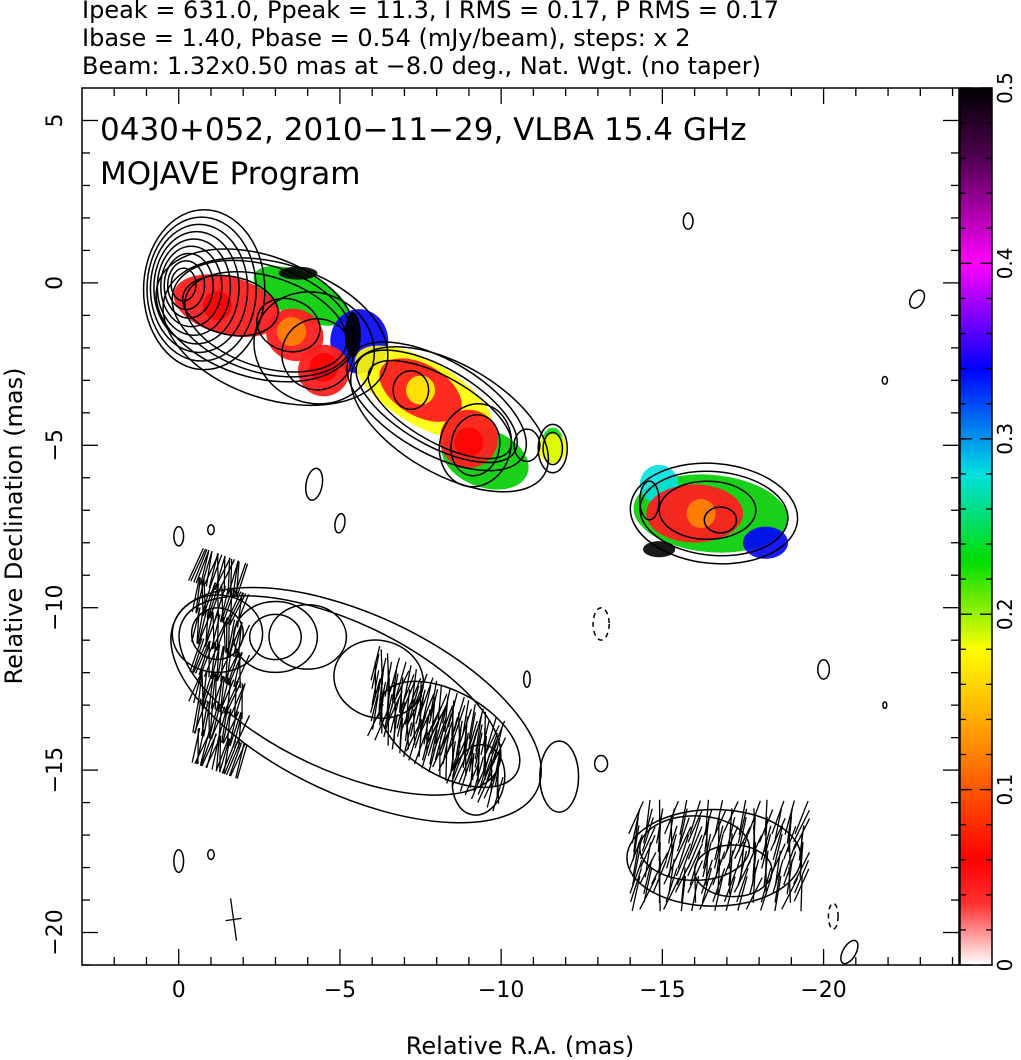 Image resolution: width=1021 pixels, height=1060 pixels. I want to click on colorbar-tick-label: 0.3, so click(1005, 439).